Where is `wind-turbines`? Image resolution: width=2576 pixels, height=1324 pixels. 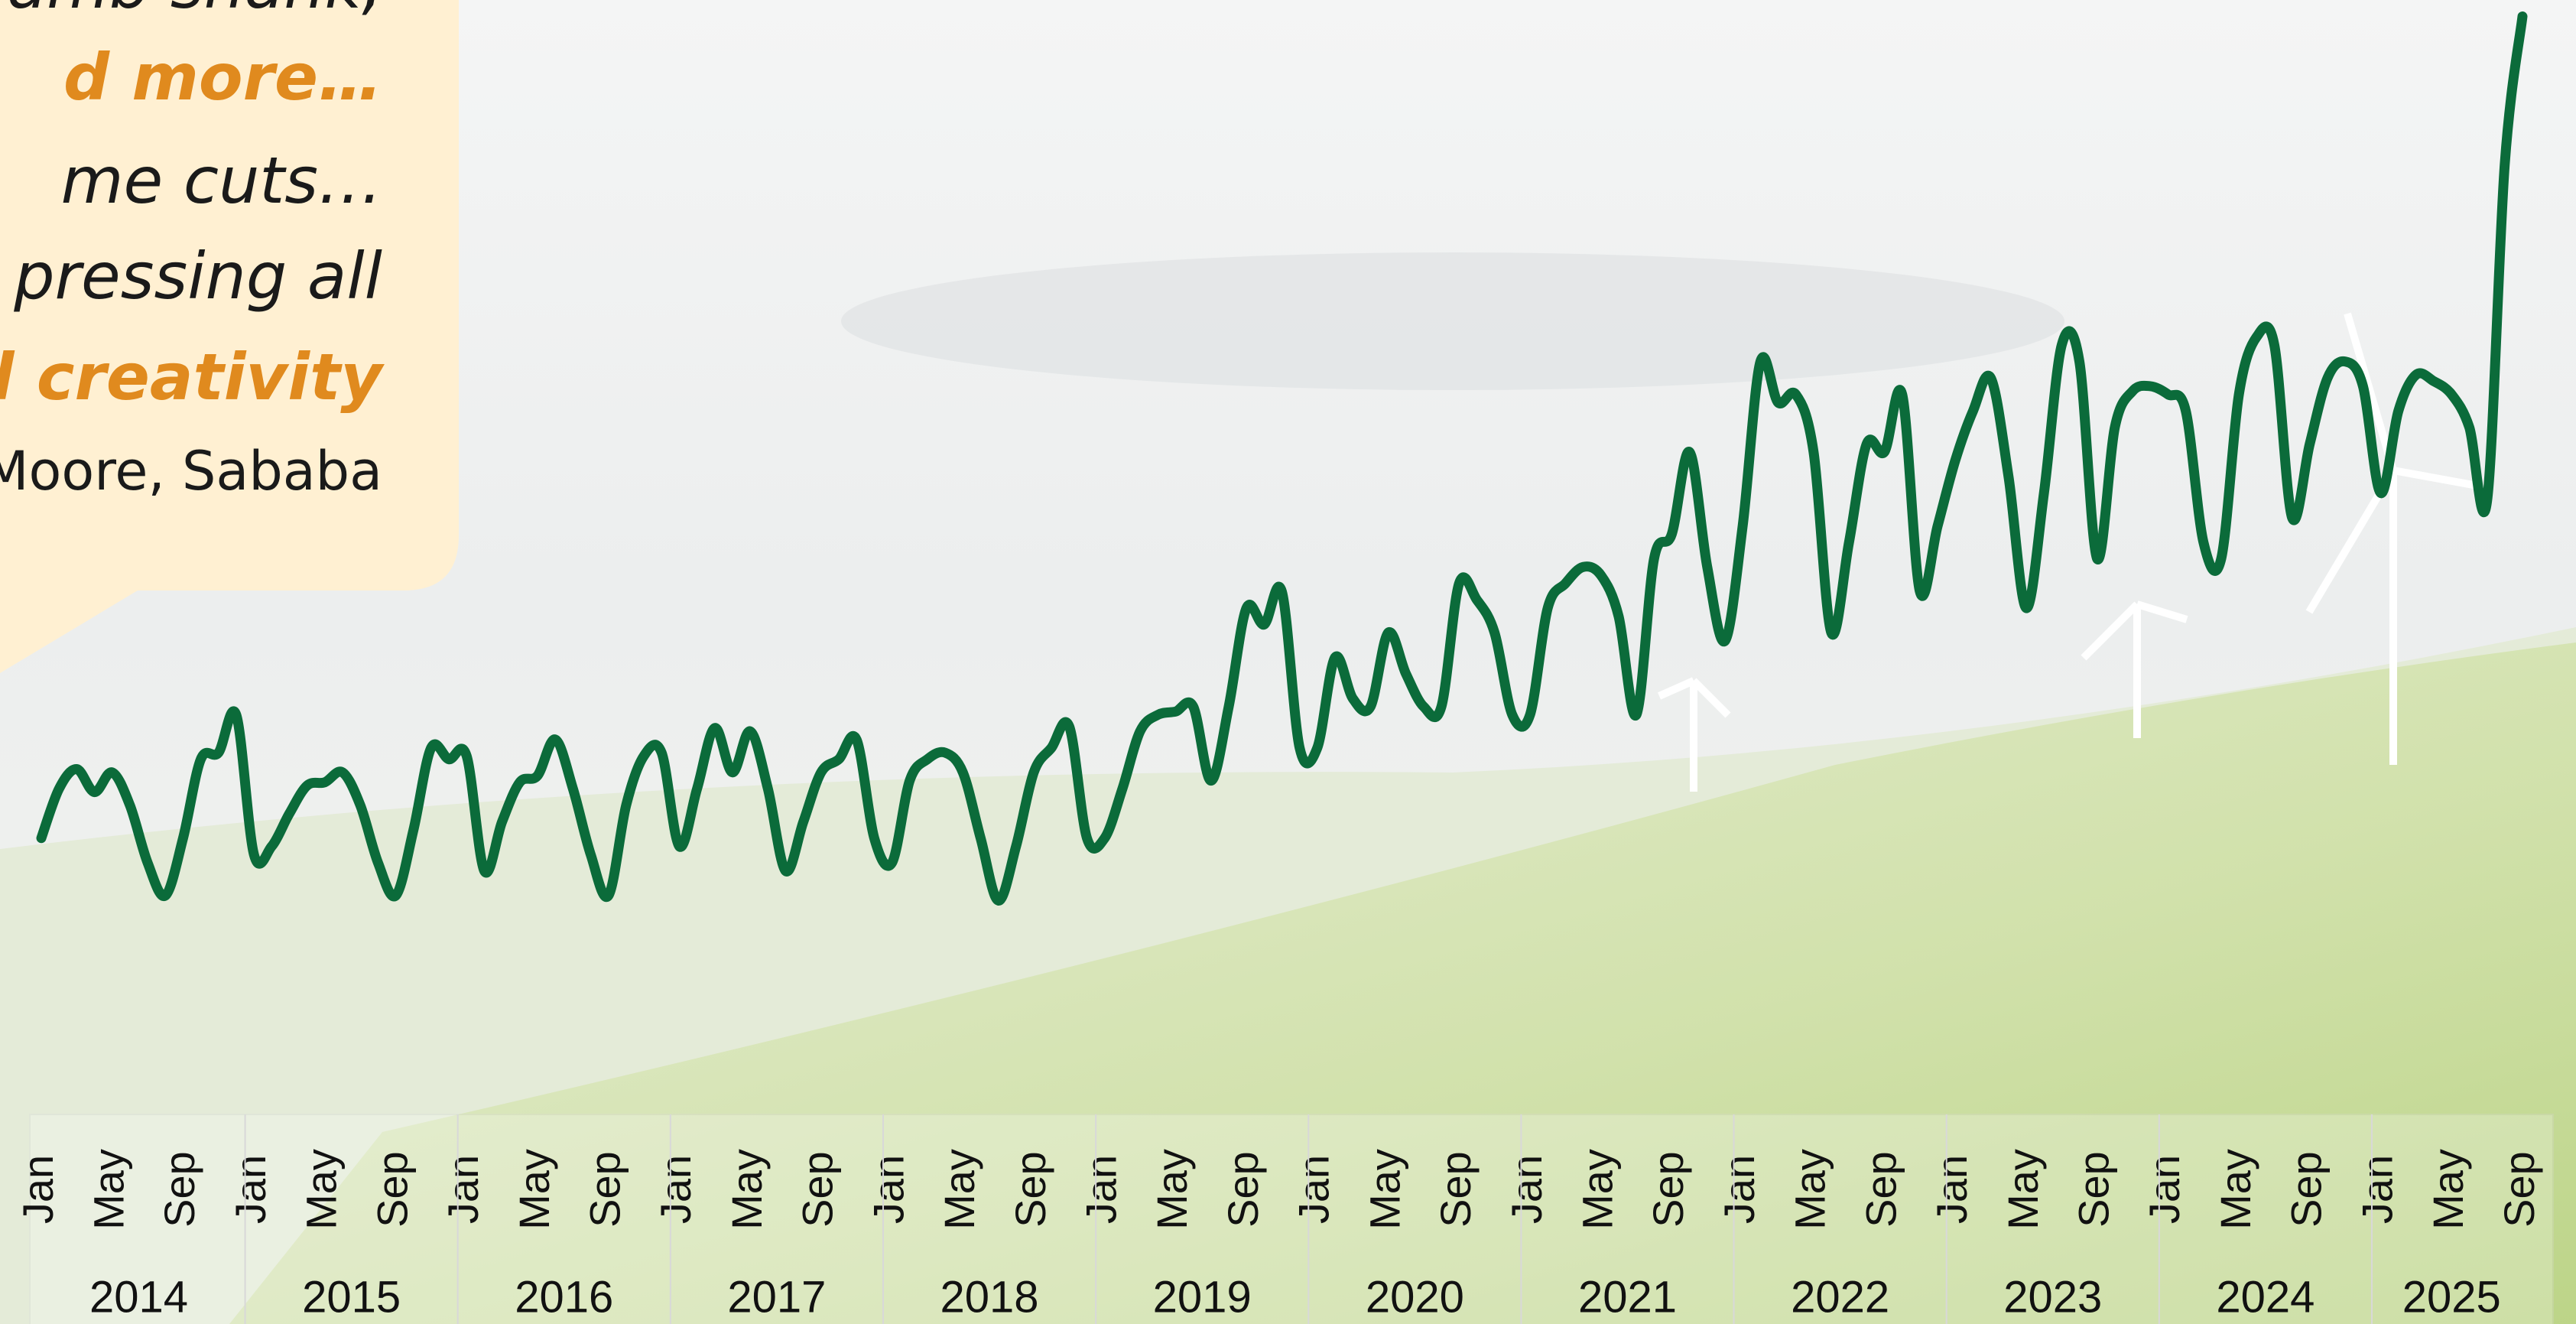
wind-turbines is located at coordinates (2068, 552).